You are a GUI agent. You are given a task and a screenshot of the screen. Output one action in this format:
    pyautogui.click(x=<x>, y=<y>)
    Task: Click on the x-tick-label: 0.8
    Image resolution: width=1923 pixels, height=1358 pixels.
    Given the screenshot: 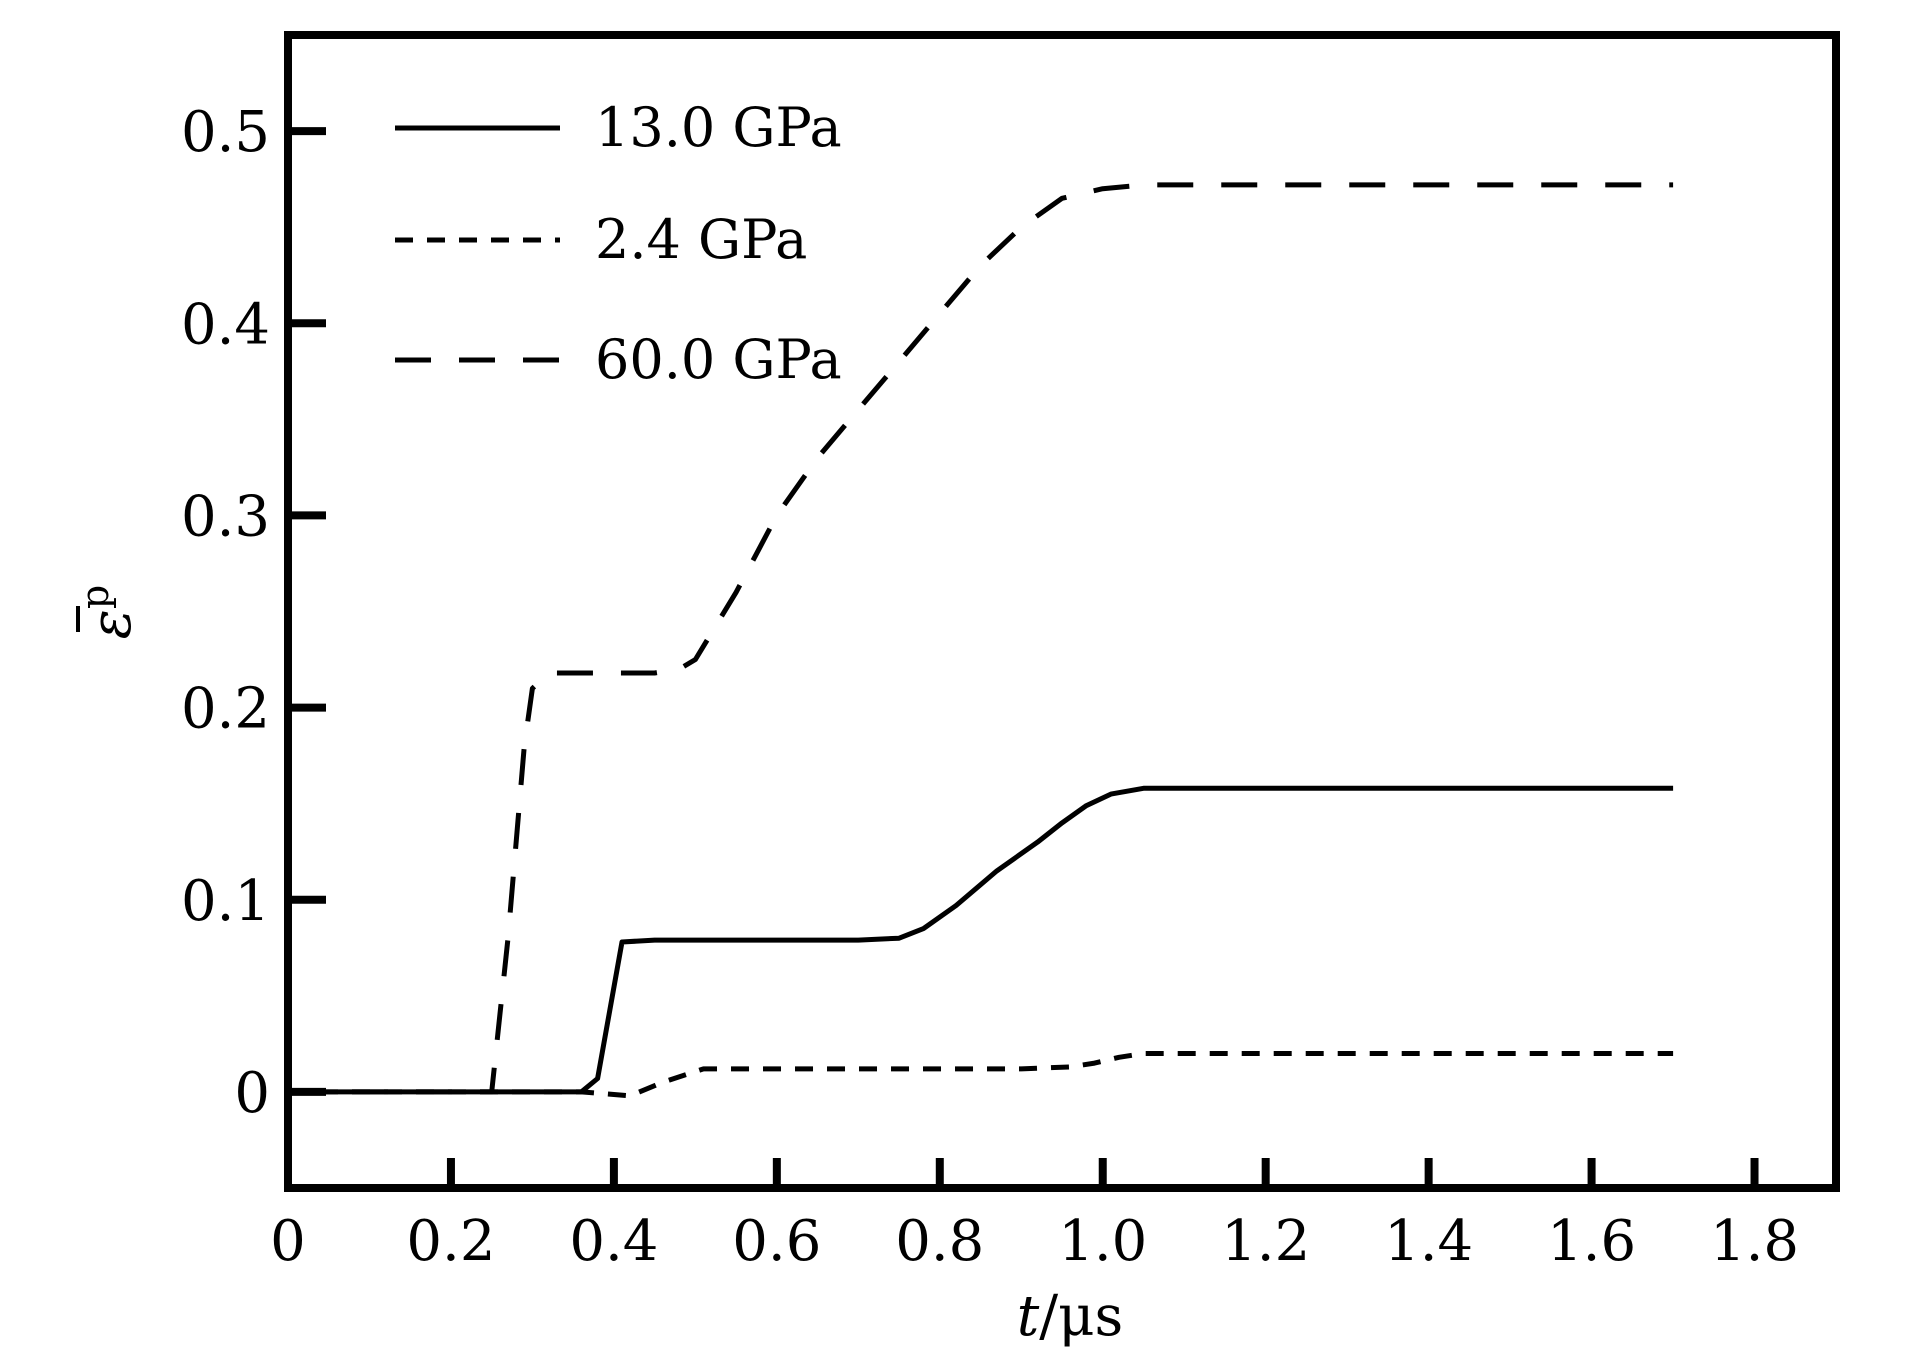 What is the action you would take?
    pyautogui.click(x=939, y=1241)
    